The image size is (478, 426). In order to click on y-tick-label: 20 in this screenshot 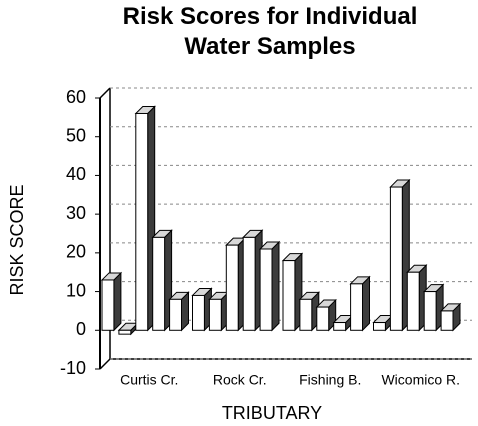, I will do `click(76, 252)`.